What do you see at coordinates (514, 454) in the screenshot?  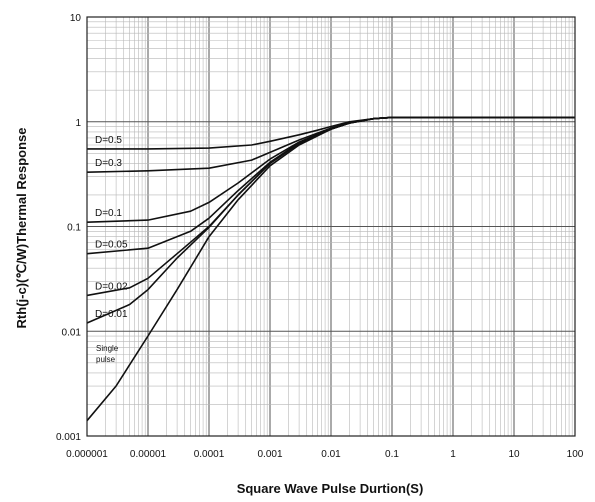 I see `x-tick-label: 10` at bounding box center [514, 454].